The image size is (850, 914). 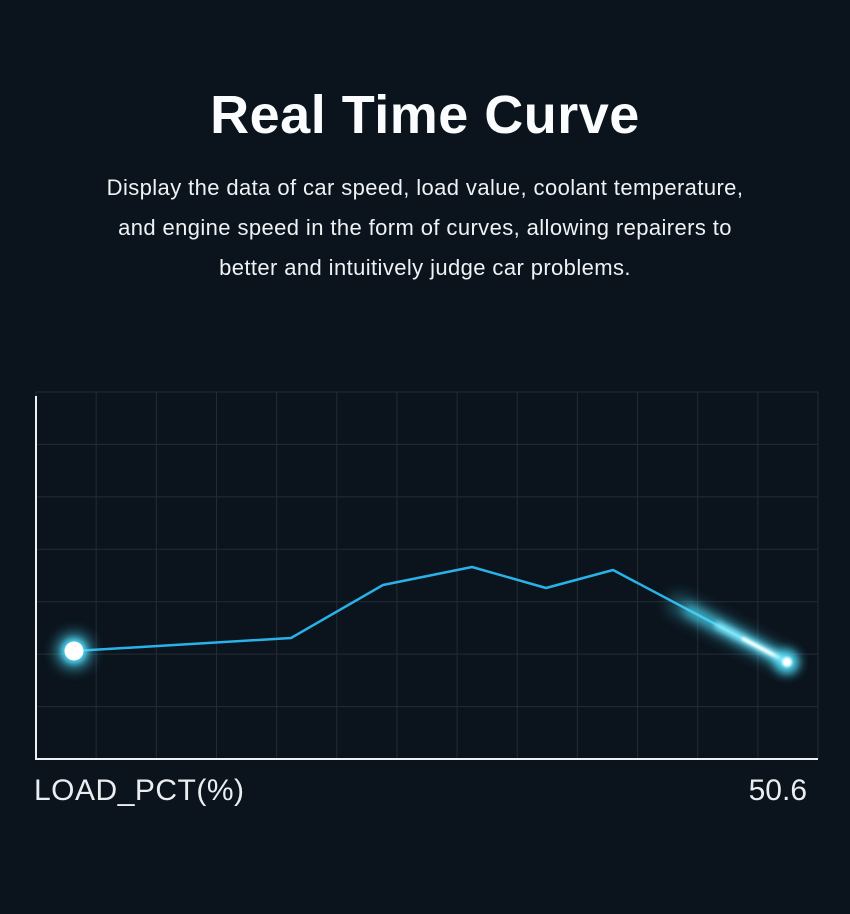 I want to click on series-label: LOAD_PCT(%), so click(x=139, y=790).